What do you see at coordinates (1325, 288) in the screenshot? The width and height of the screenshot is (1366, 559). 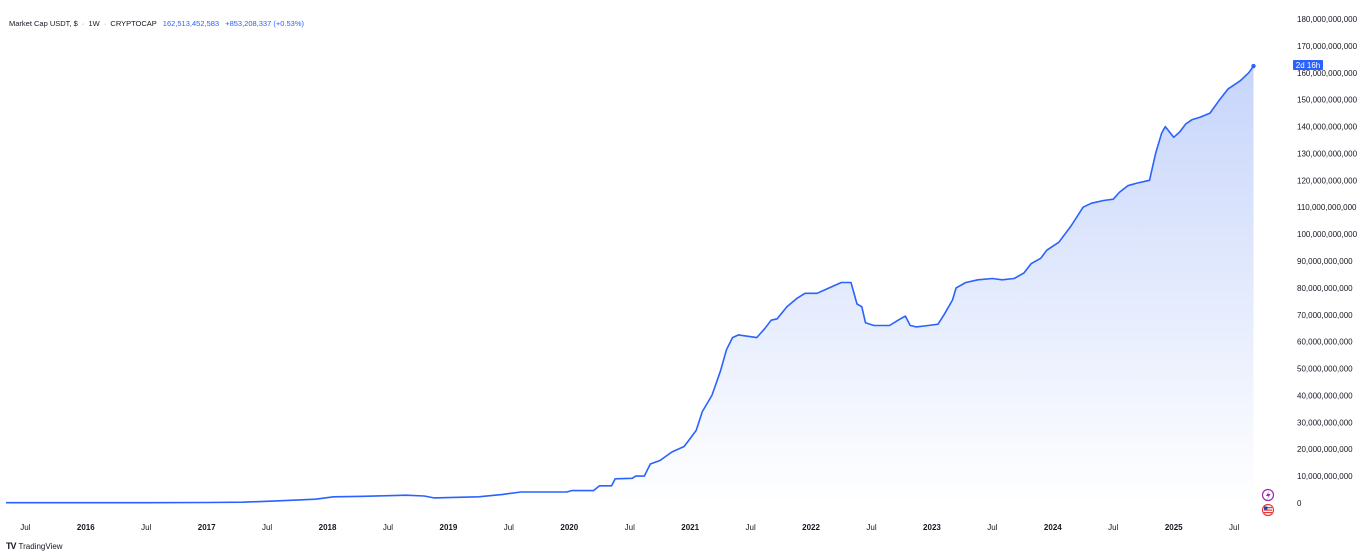 I see `y-tick-label: 80,000,000,000` at bounding box center [1325, 288].